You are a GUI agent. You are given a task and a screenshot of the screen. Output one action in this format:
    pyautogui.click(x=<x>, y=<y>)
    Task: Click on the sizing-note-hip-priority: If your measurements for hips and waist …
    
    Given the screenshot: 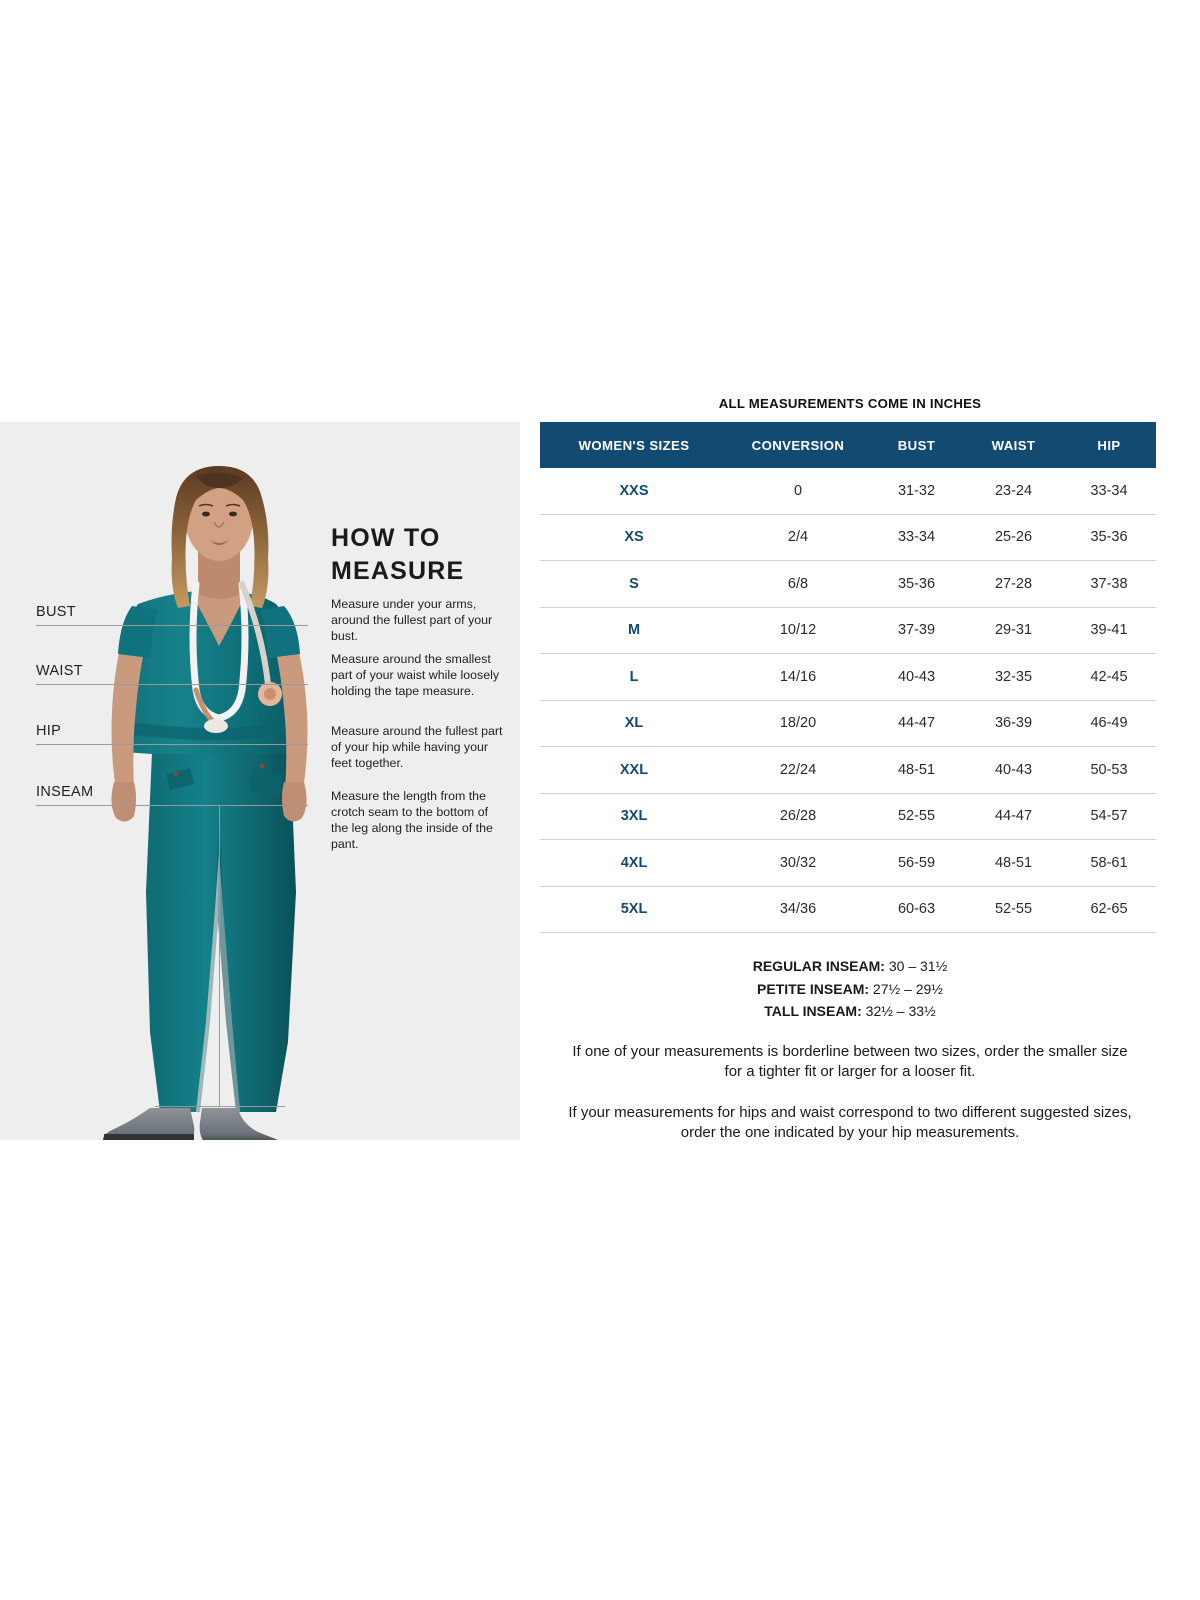 What is the action you would take?
    pyautogui.click(x=850, y=1122)
    